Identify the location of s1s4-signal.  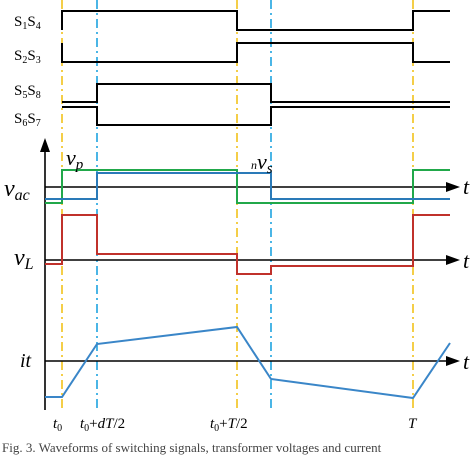
(255, 20).